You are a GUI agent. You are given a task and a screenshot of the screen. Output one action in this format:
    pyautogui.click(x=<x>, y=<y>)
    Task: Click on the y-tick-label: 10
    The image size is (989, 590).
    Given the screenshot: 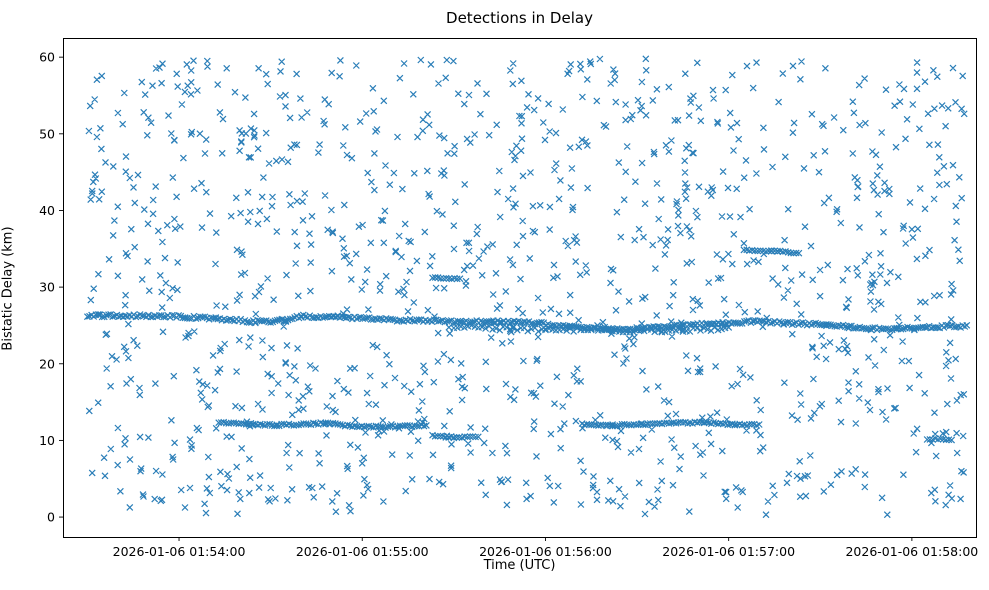 What is the action you would take?
    pyautogui.click(x=47, y=440)
    